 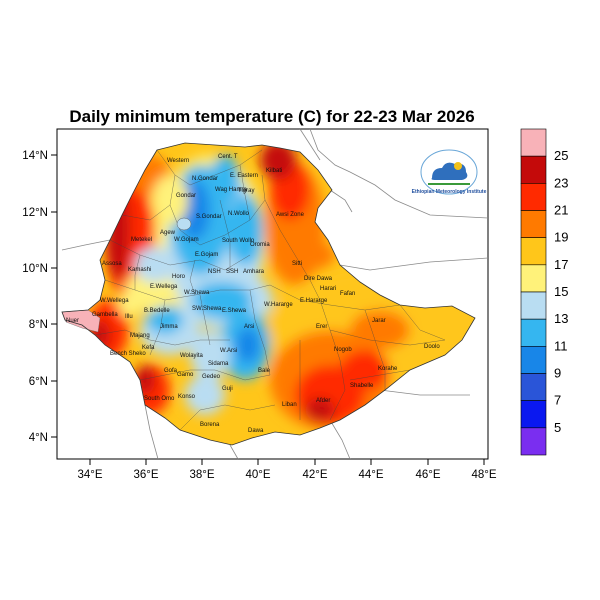 What do you see at coordinates (179, 277) in the screenshot?
I see `region-label: Horo` at bounding box center [179, 277].